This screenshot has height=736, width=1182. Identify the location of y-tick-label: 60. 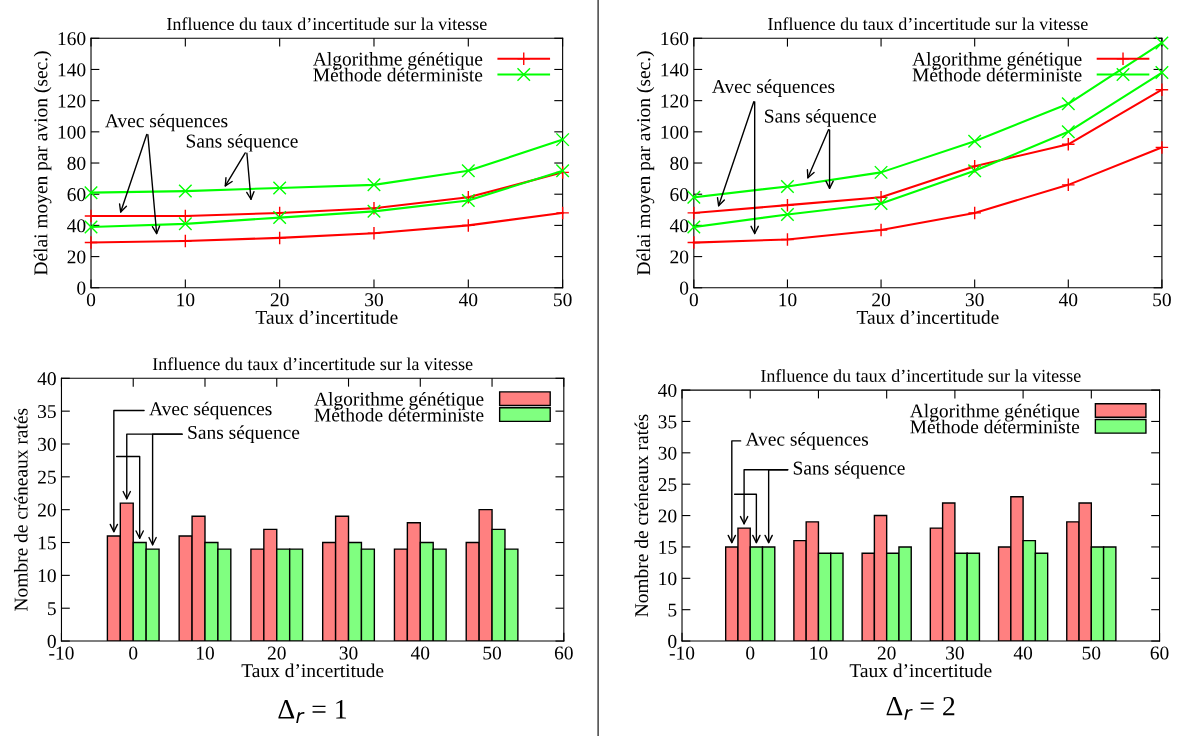
(76, 195).